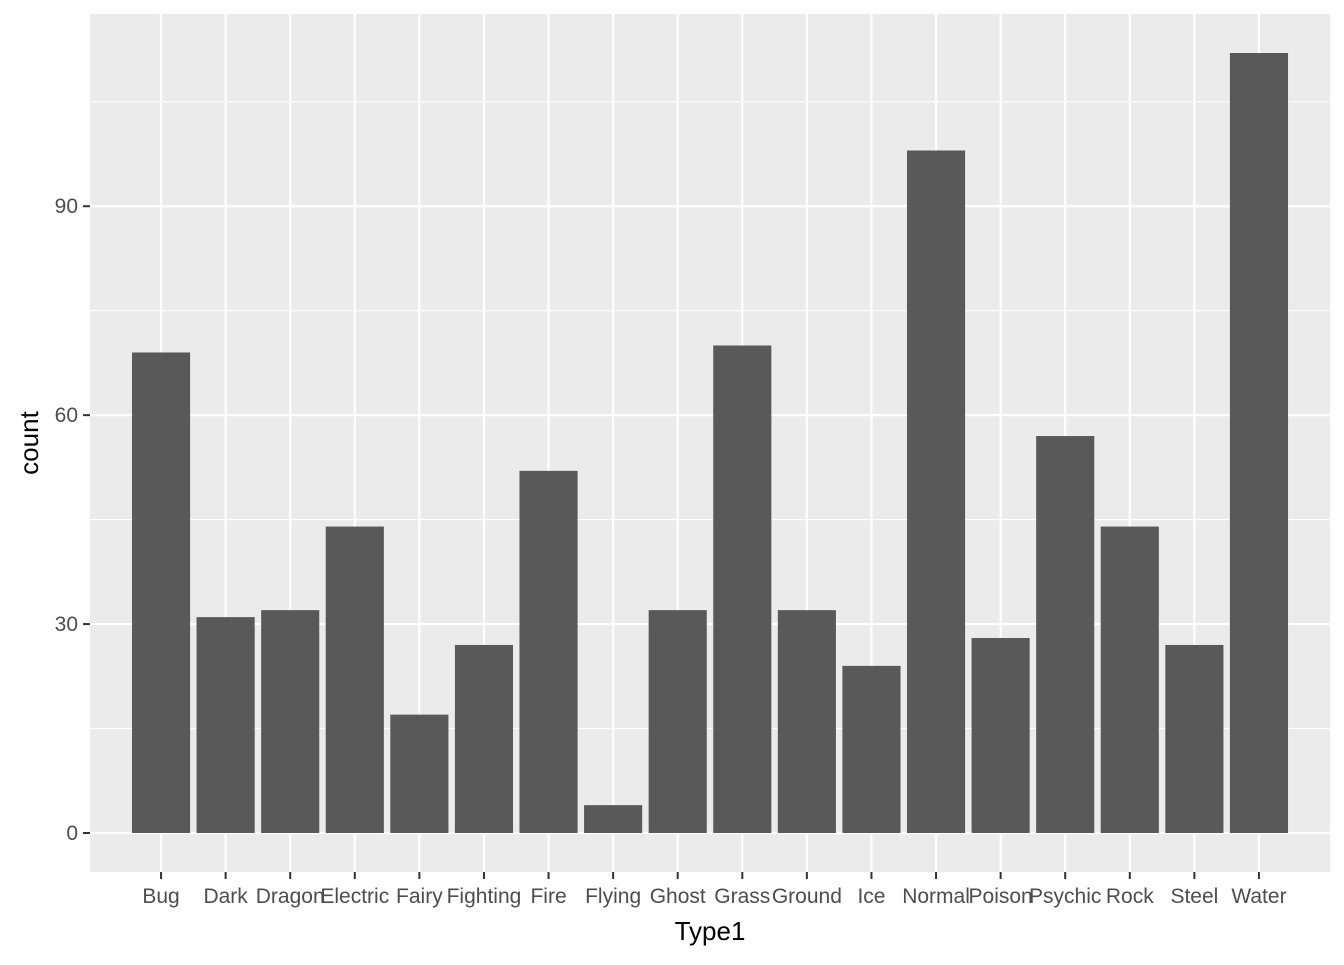  Describe the element at coordinates (1065, 896) in the screenshot. I see `x-tick-label: Psychic` at that location.